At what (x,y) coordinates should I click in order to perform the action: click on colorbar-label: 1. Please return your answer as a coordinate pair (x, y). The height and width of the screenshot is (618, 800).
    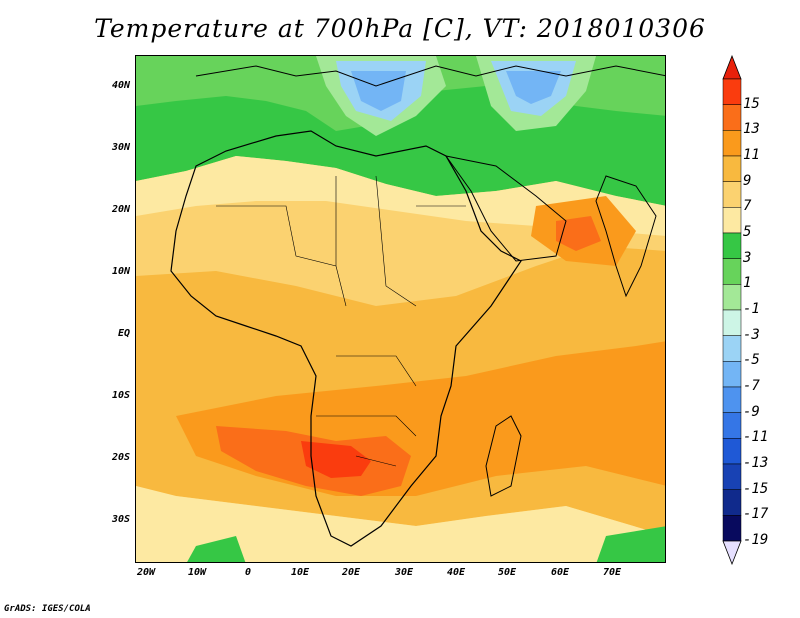
    Looking at the image, I should click on (747, 283).